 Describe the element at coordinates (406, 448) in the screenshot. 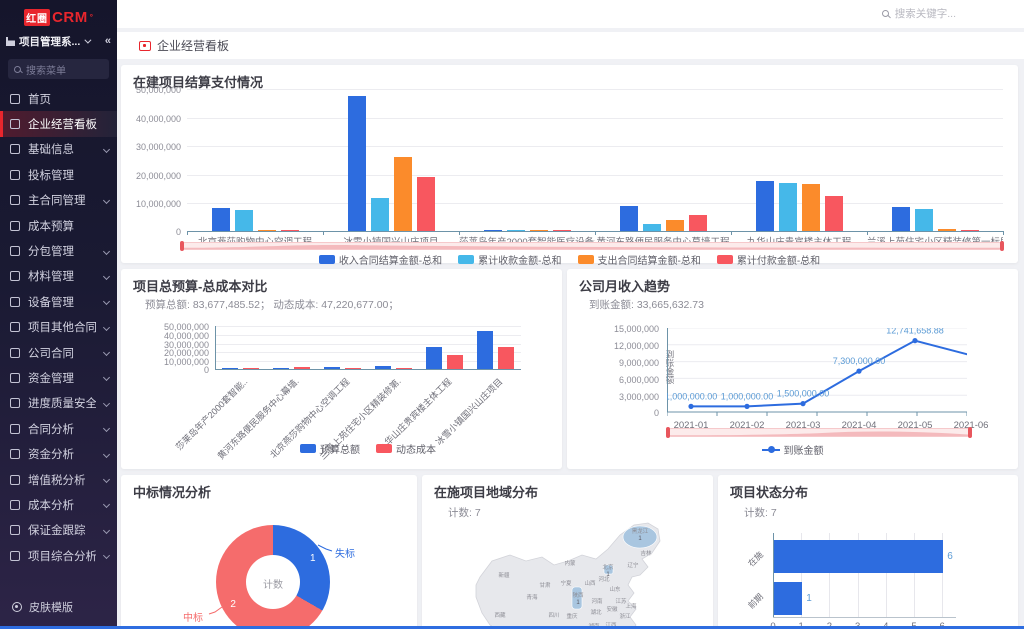

I see `legend-item: 动态成本` at that location.